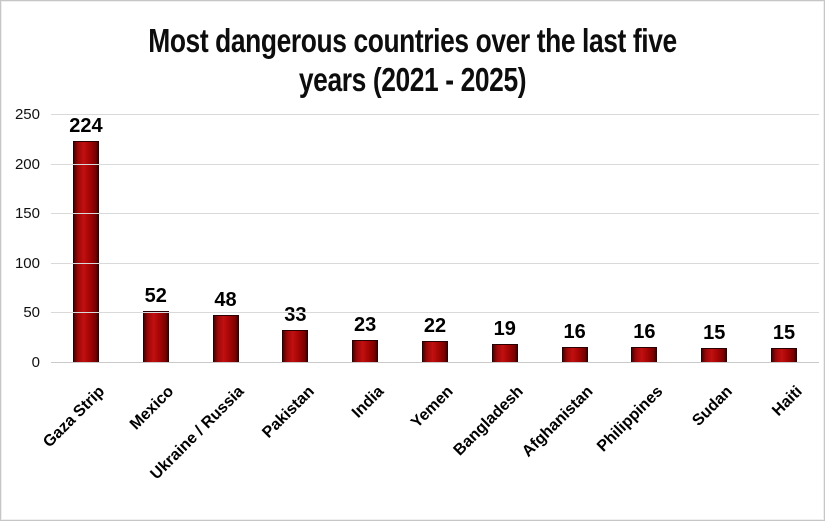  Describe the element at coordinates (27, 214) in the screenshot. I see `y-axis-tick-label: 150` at that location.